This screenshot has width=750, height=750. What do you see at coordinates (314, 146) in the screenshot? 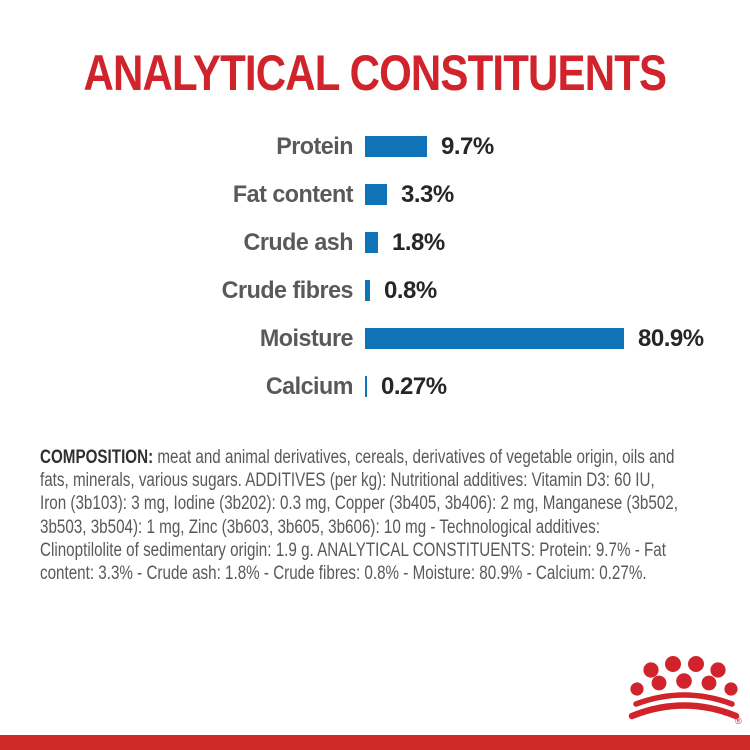
I see `bar-label: Protein` at bounding box center [314, 146].